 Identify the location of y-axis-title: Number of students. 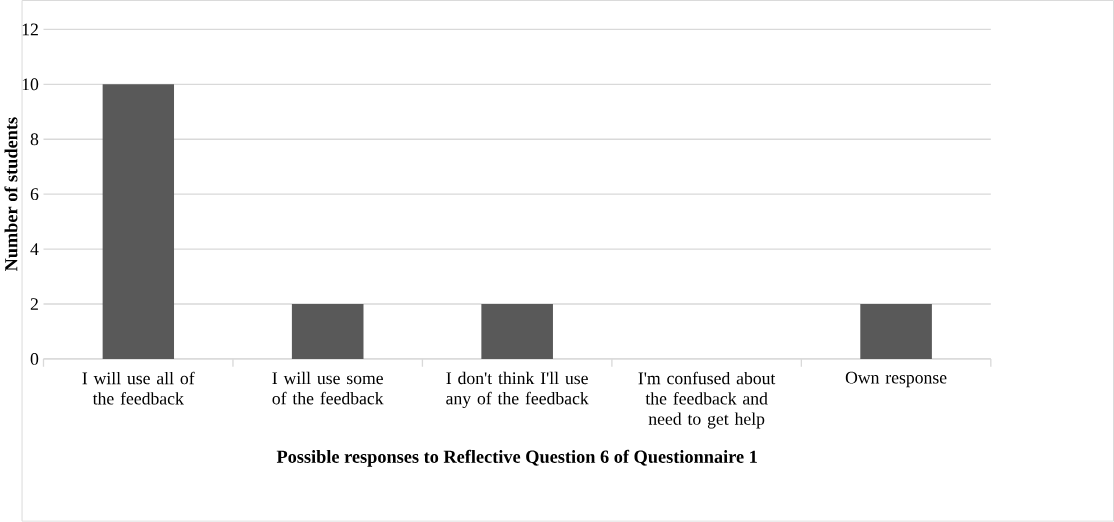
(11, 194).